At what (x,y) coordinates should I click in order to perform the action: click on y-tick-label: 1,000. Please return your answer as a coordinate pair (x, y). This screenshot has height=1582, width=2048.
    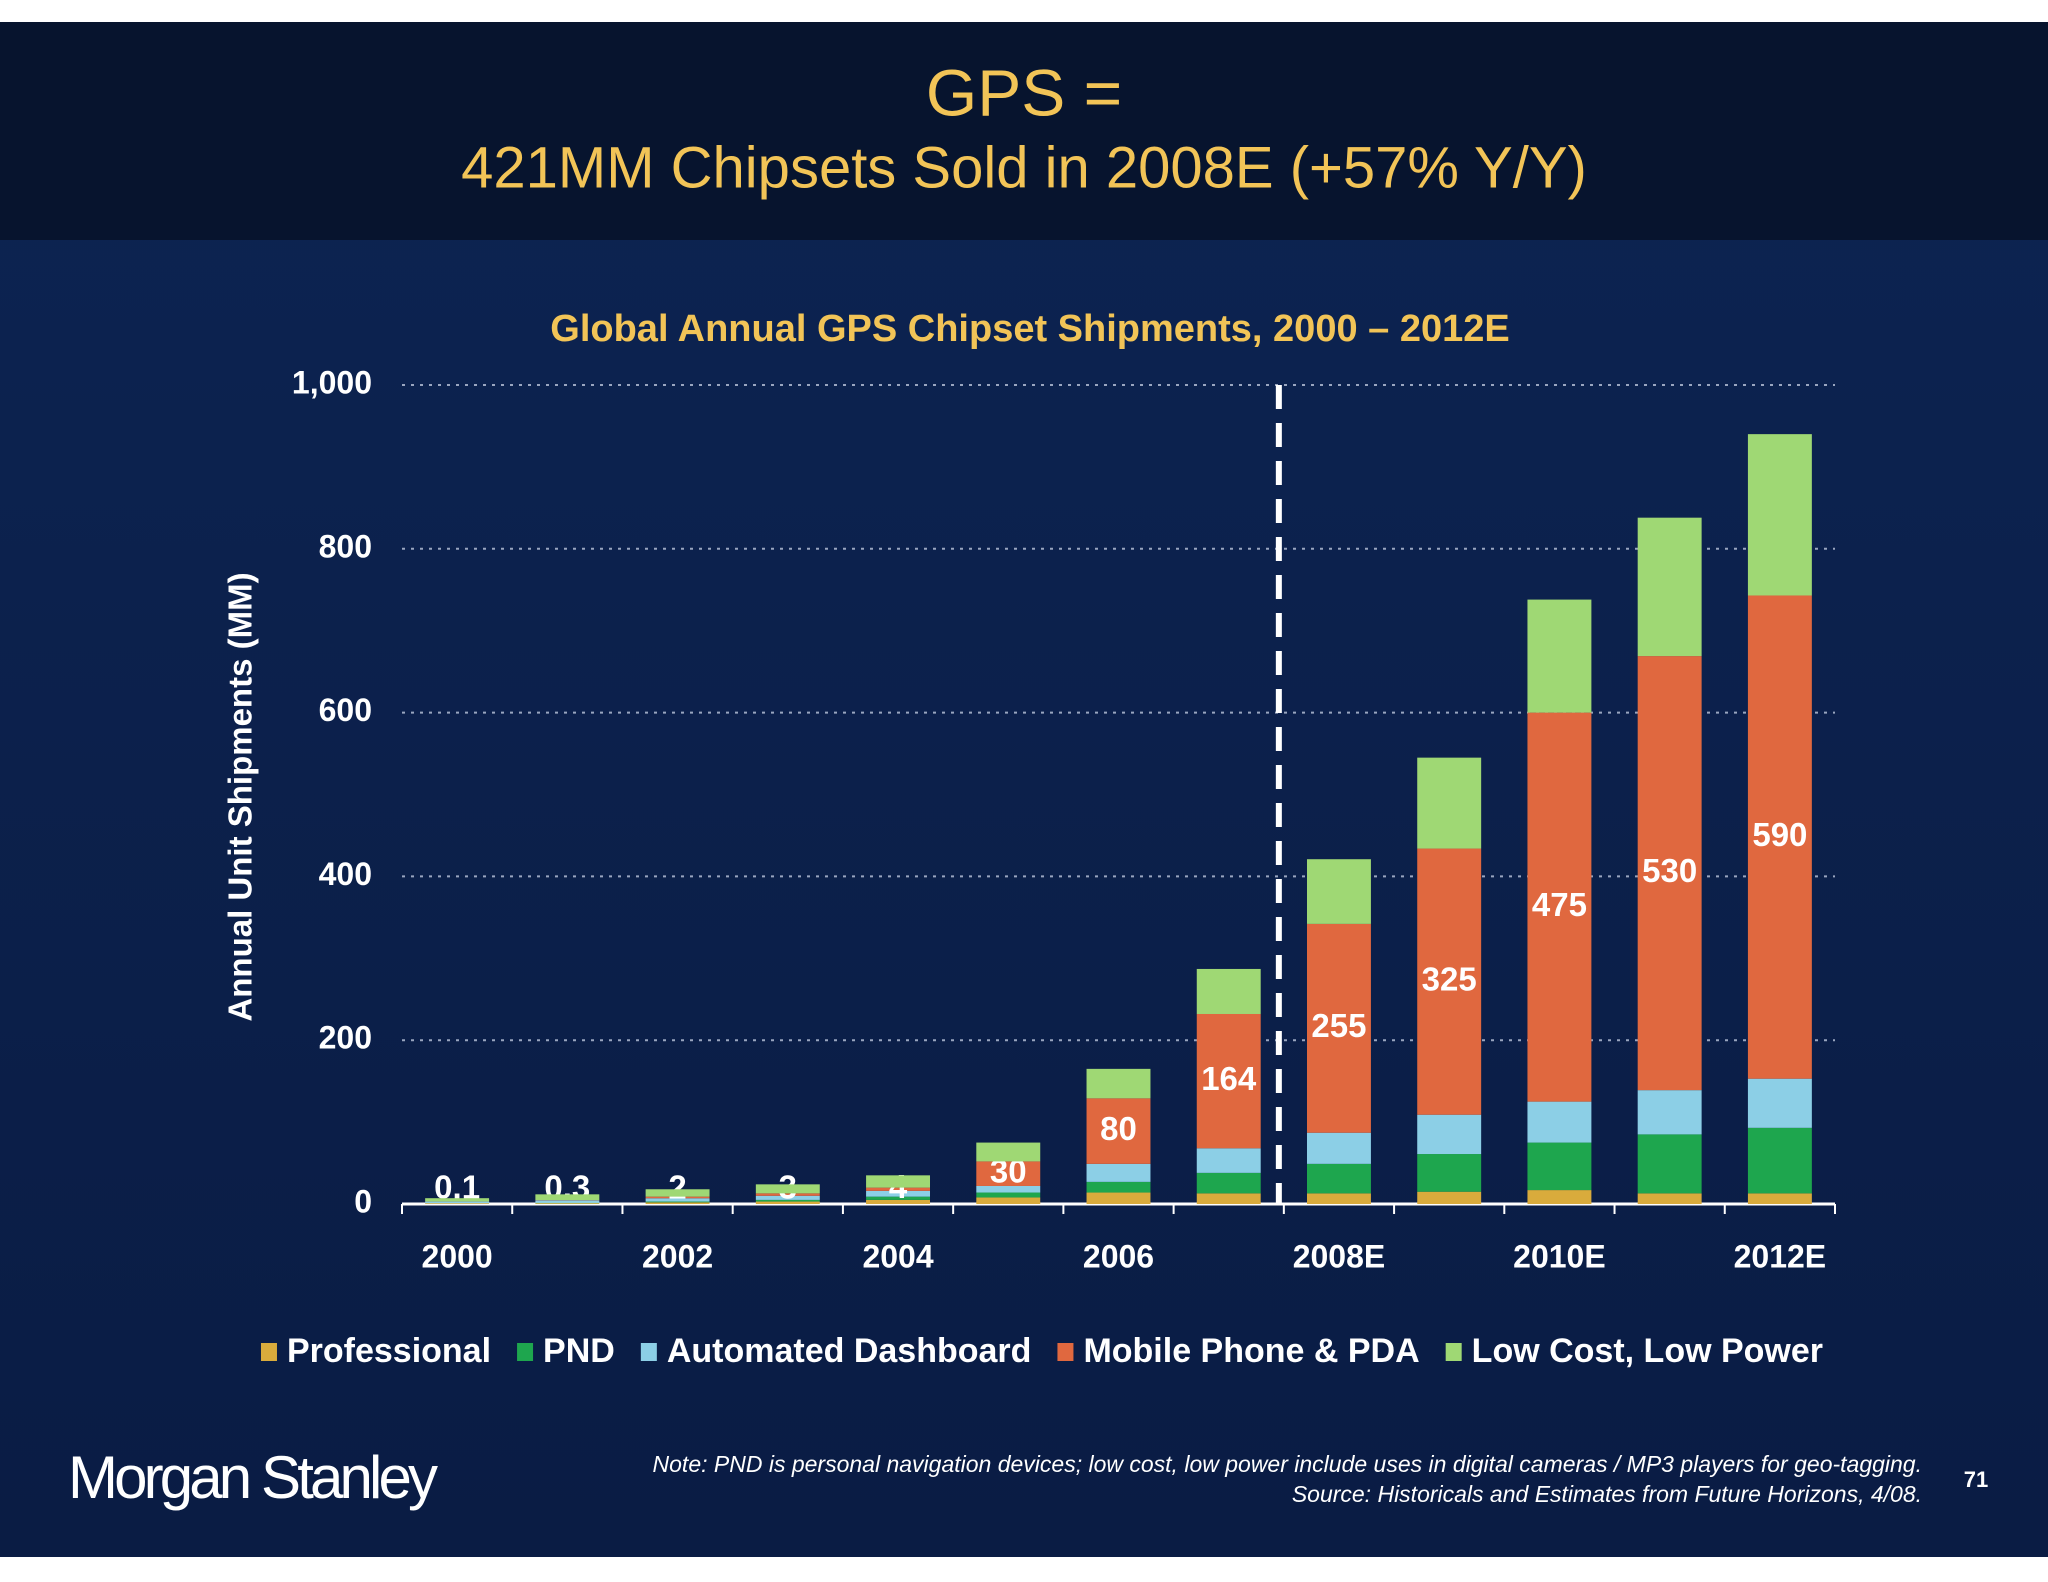
    Looking at the image, I should click on (332, 382).